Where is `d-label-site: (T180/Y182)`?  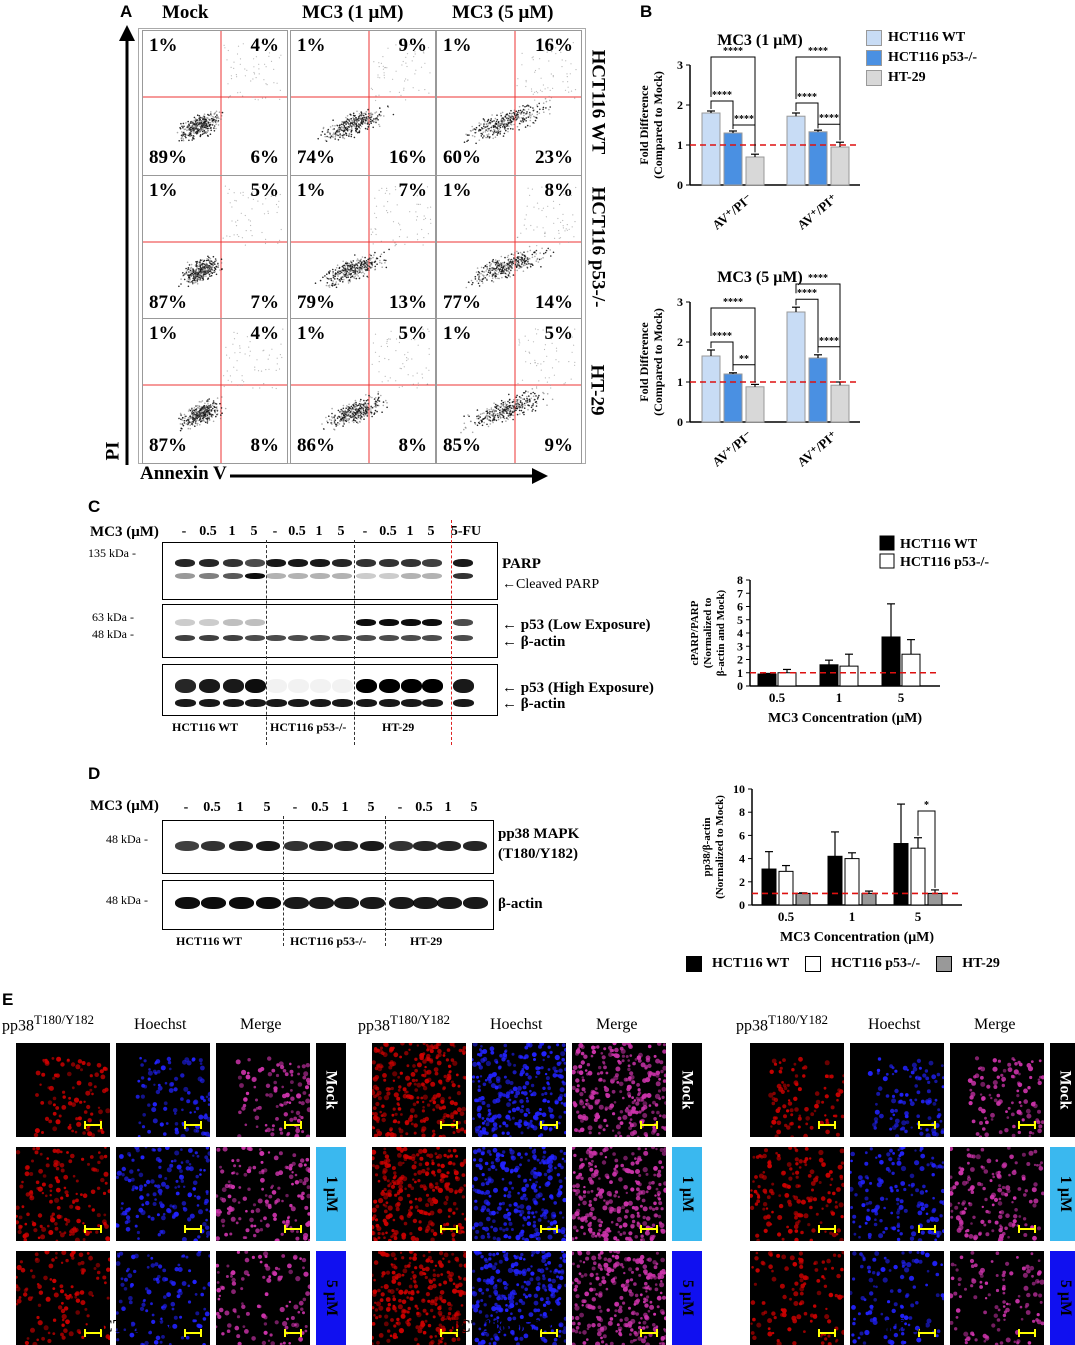
d-label-site: (T180/Y182) is located at coordinates (538, 854).